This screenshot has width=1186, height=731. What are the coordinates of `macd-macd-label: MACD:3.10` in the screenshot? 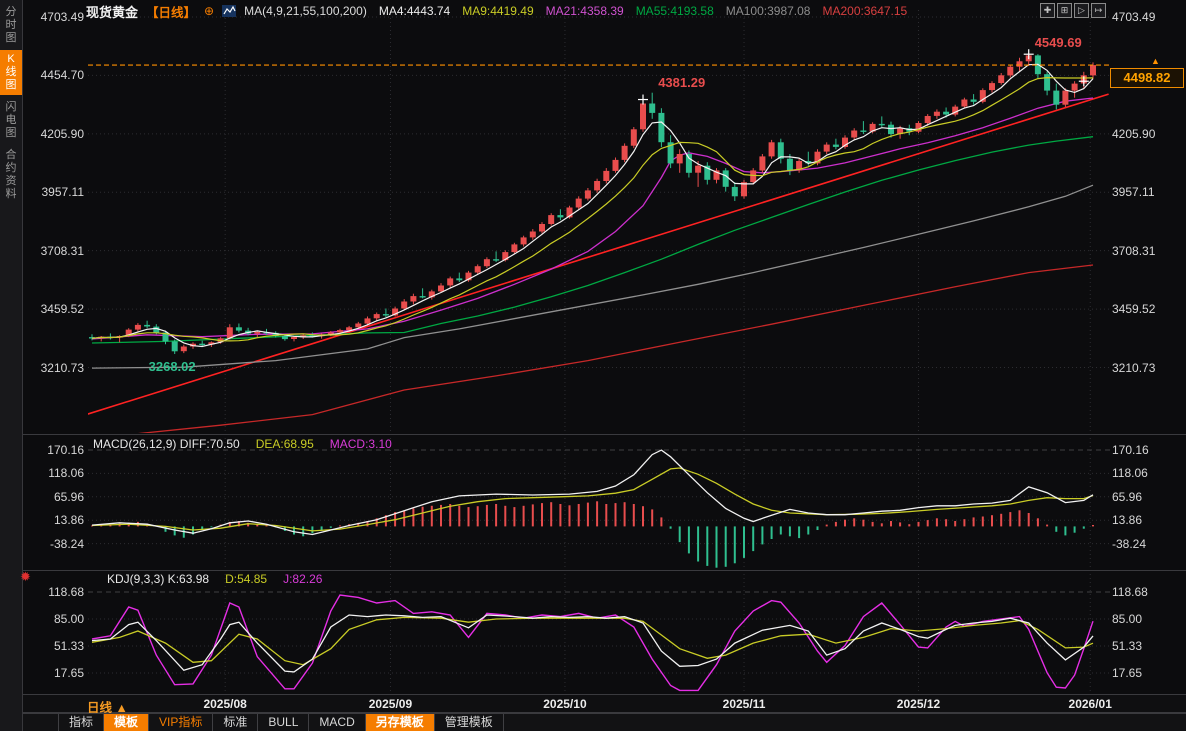 It's located at (360, 444).